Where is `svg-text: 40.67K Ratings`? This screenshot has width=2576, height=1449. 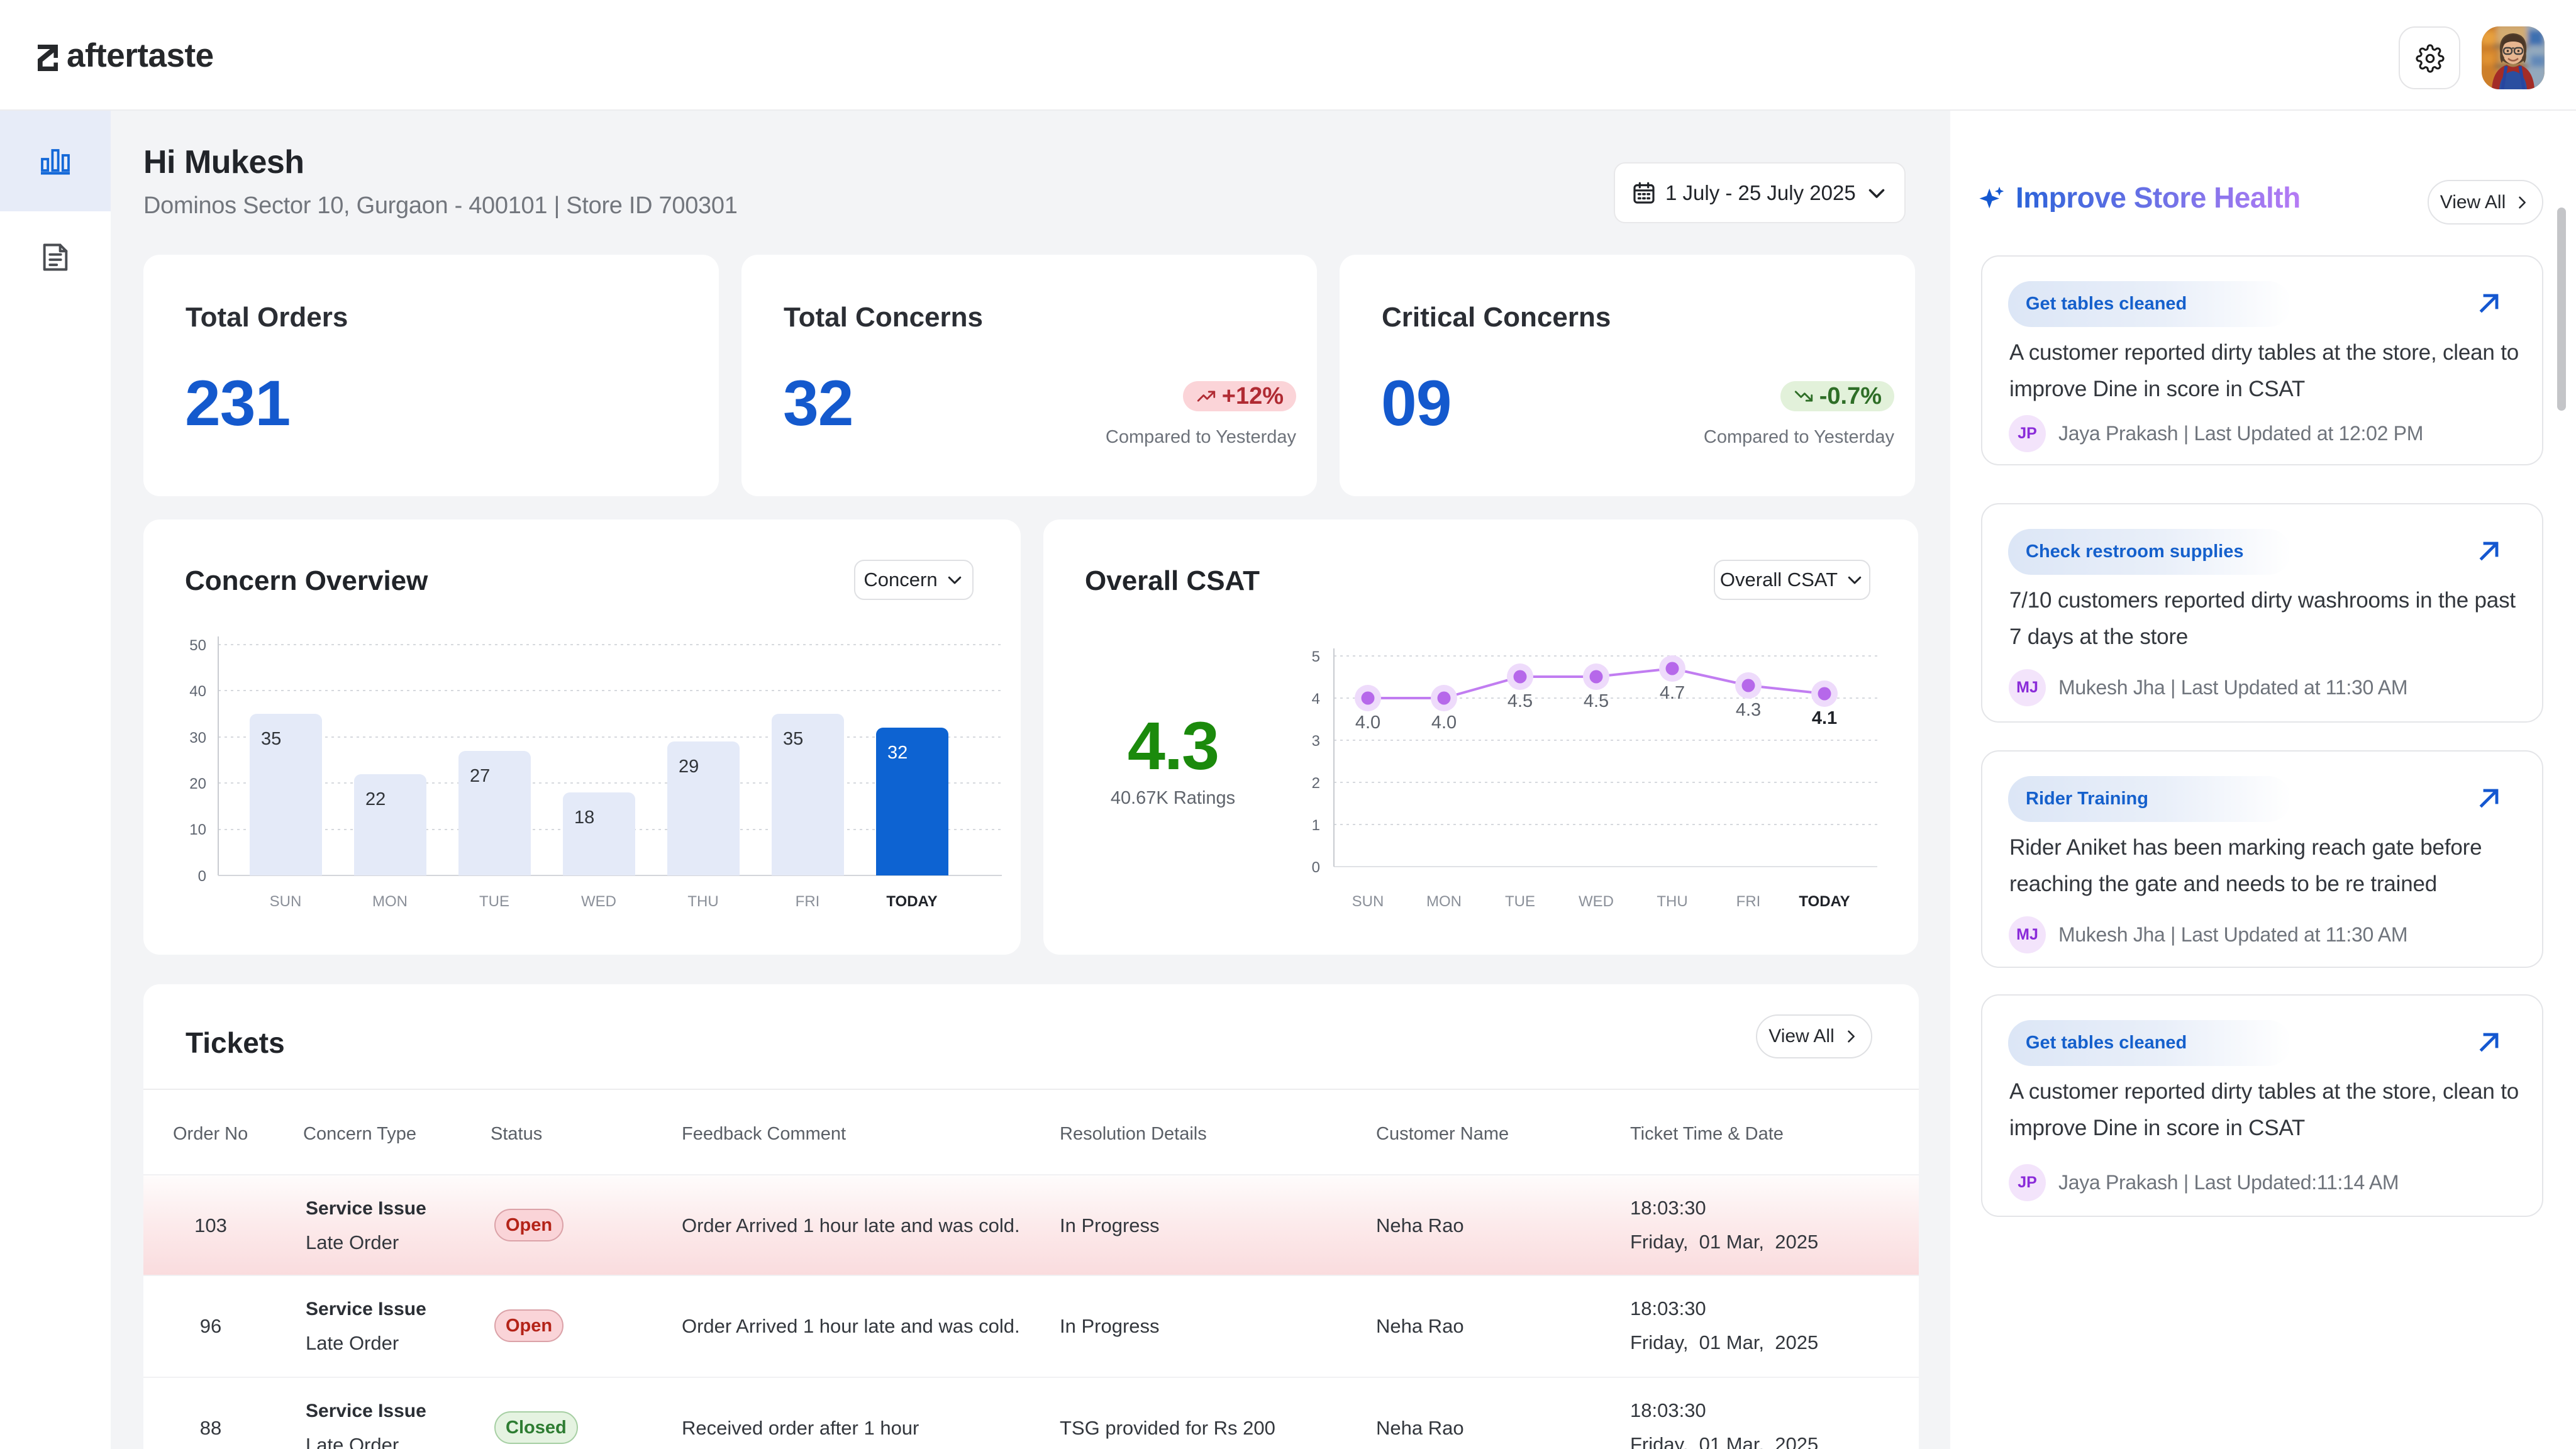 svg-text: 40.67K Ratings is located at coordinates (1173, 798).